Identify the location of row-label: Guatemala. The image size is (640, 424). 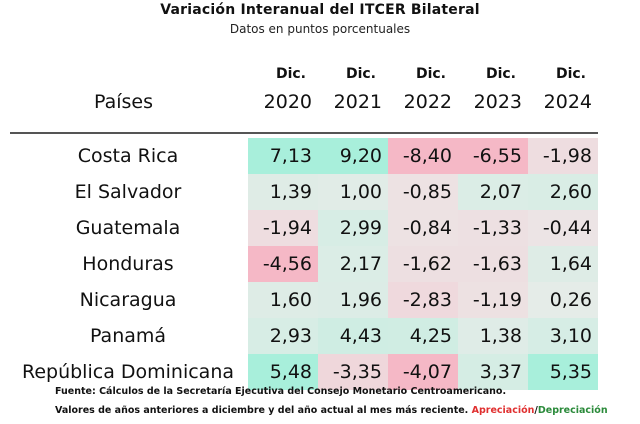
(128, 228).